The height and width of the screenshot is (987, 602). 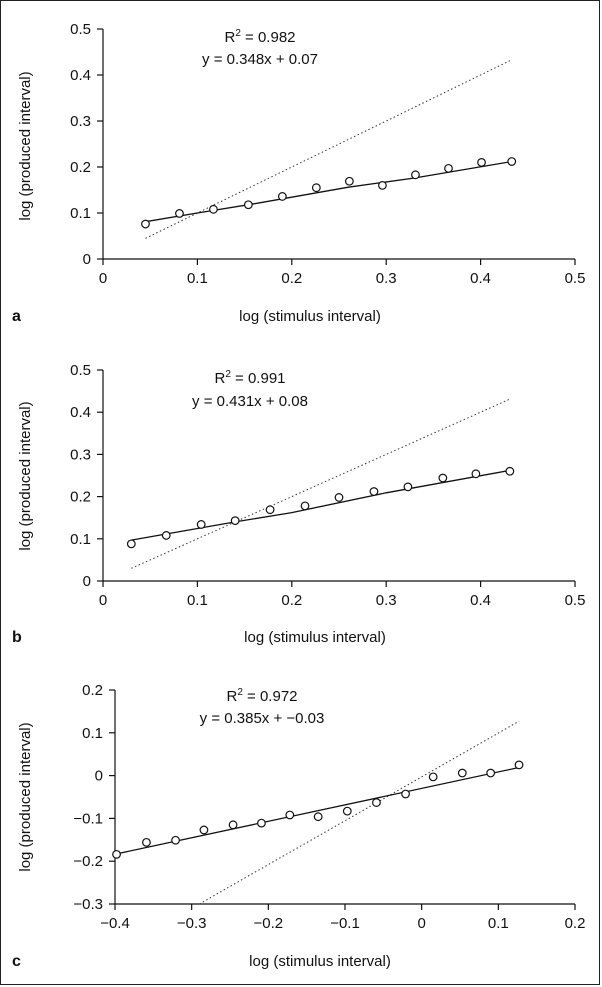 I want to click on y-tick-label: −0.1, so click(x=88, y=818).